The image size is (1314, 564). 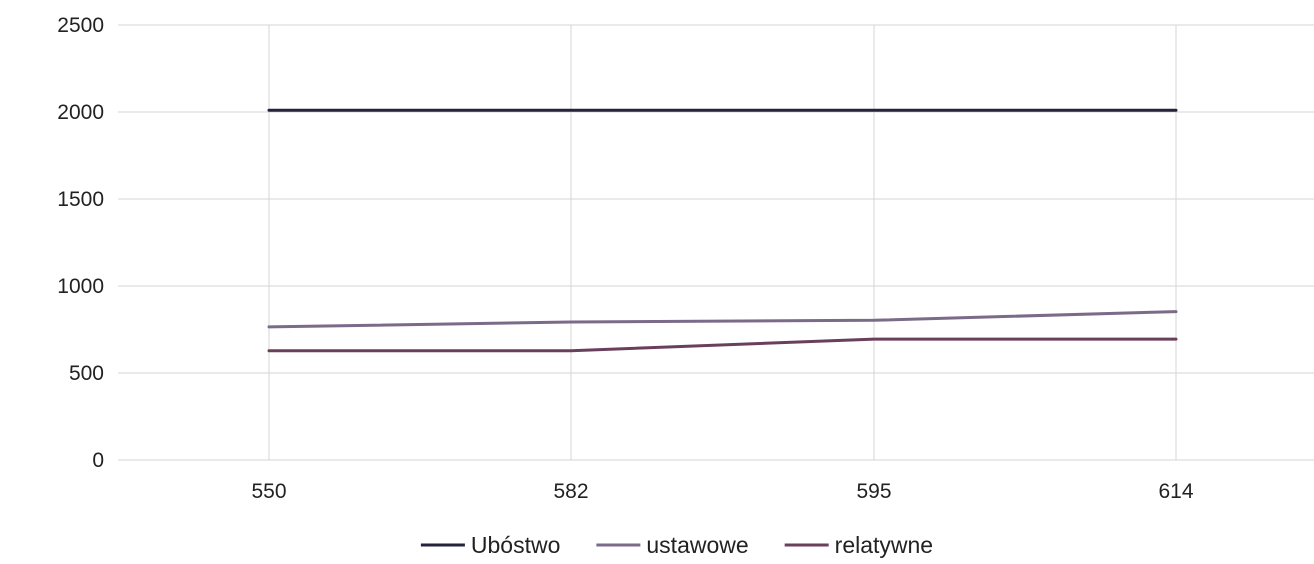 What do you see at coordinates (268, 491) in the screenshot?
I see `x-tick-label: 550` at bounding box center [268, 491].